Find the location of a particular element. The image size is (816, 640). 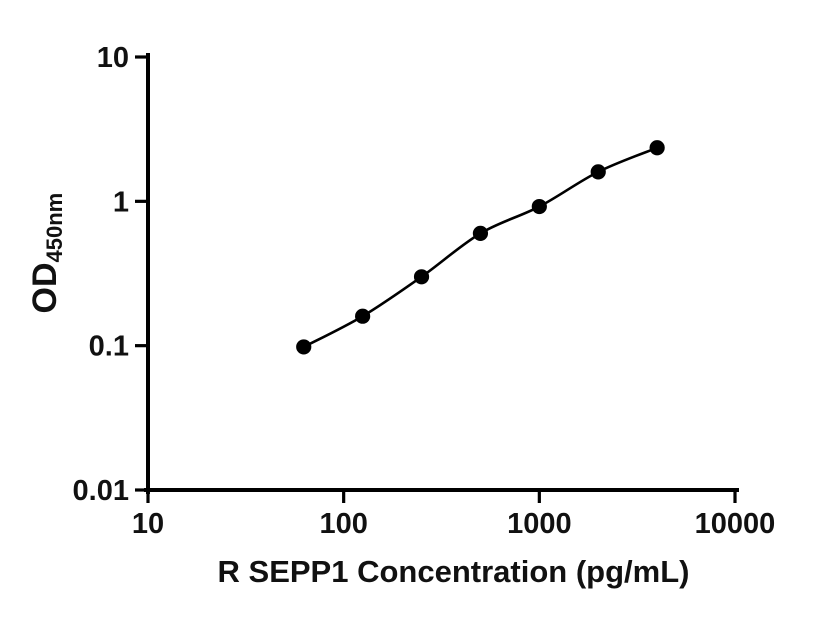

y-tick-label: 1 is located at coordinates (121, 202).